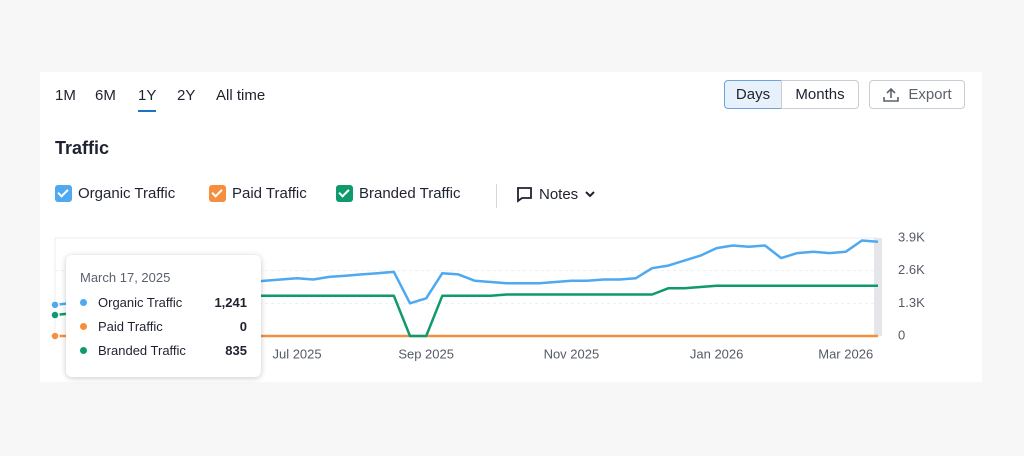 The image size is (1024, 456). I want to click on chevron, so click(590, 194).